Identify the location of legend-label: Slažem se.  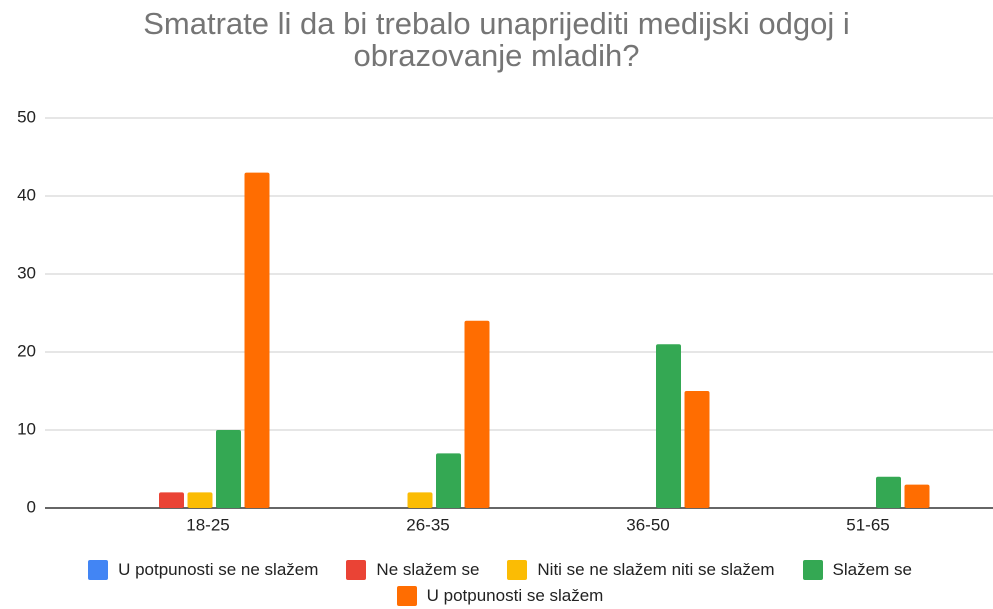
(872, 569).